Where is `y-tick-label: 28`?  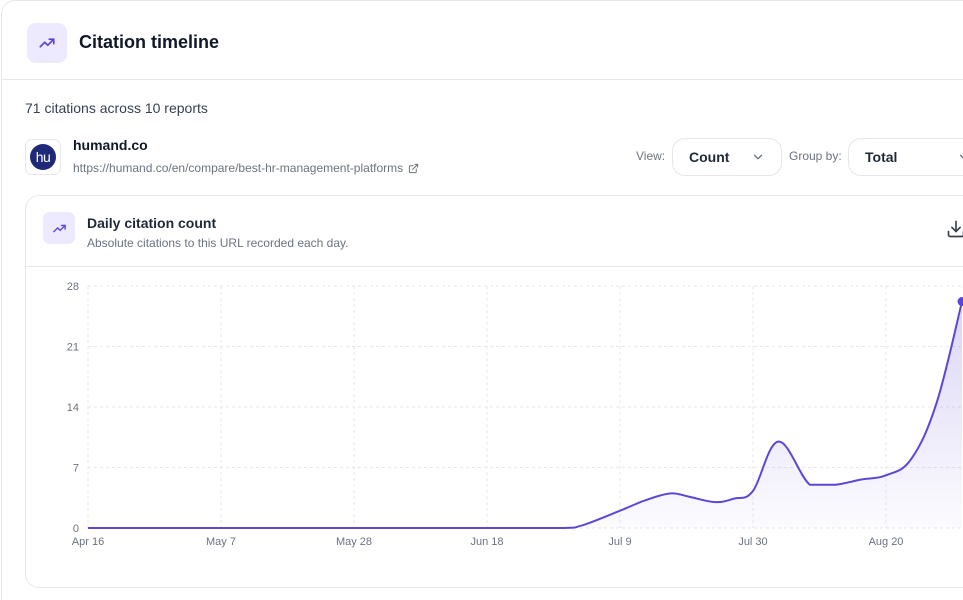
y-tick-label: 28 is located at coordinates (73, 287).